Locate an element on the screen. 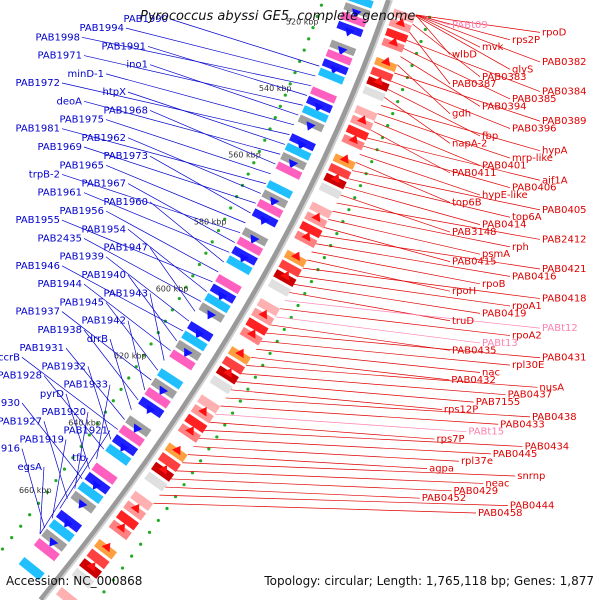 The width and height of the screenshot is (600, 600). kbp-tick-label: 660 kbp is located at coordinates (35, 490).